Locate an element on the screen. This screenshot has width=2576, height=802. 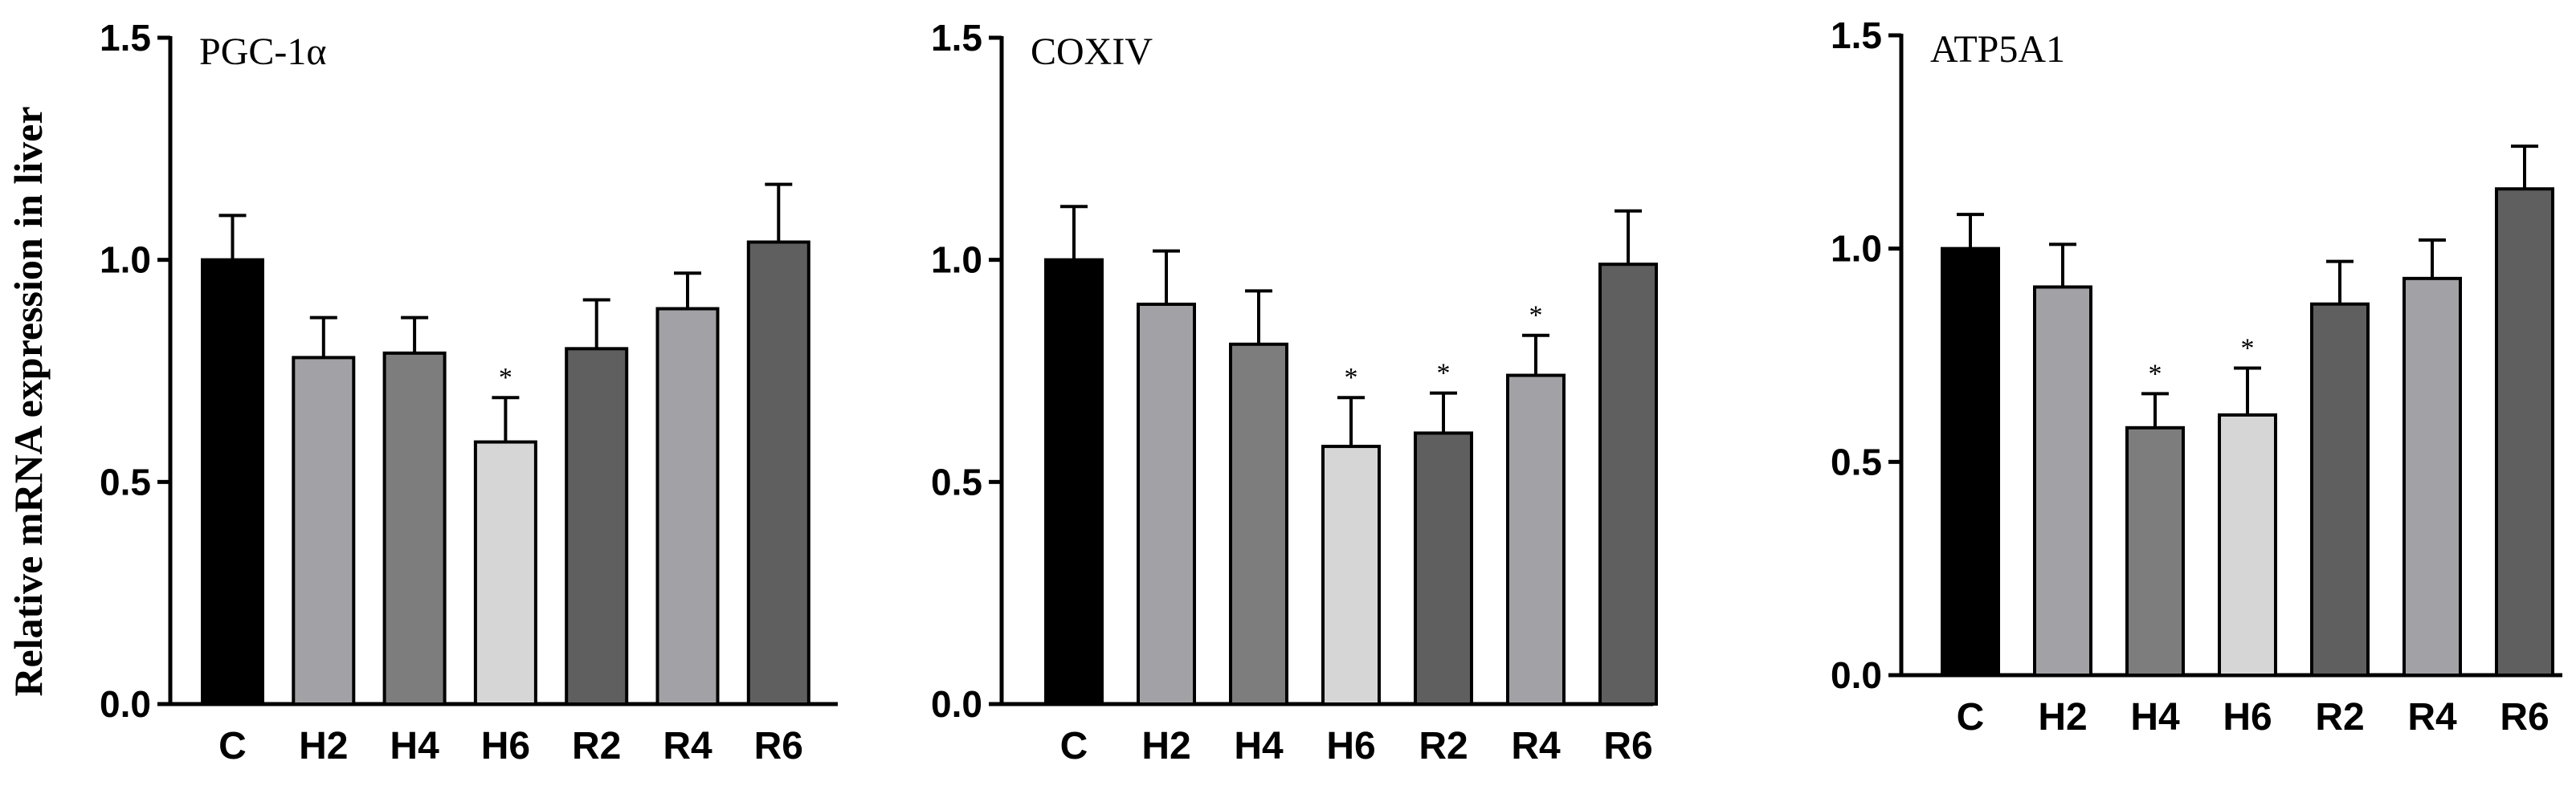
y-axis-label: Relative mRNA expression in liver is located at coordinates (28, 401).